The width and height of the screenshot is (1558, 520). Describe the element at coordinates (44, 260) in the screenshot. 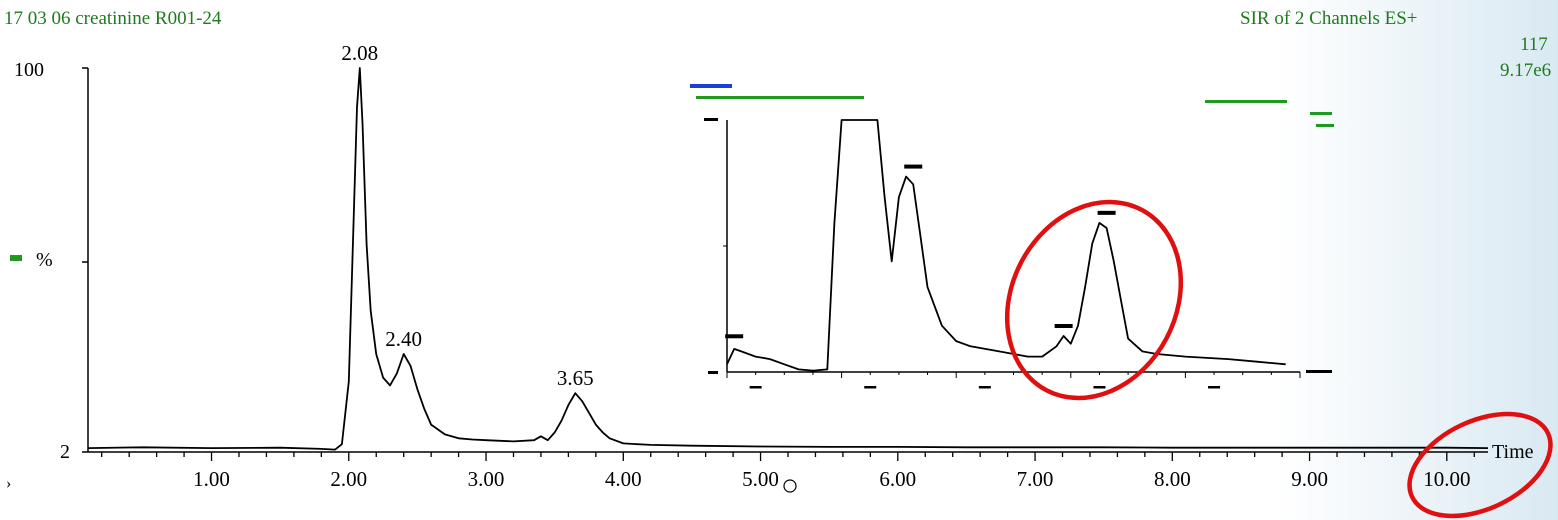

I see `y-axis-label: %` at that location.